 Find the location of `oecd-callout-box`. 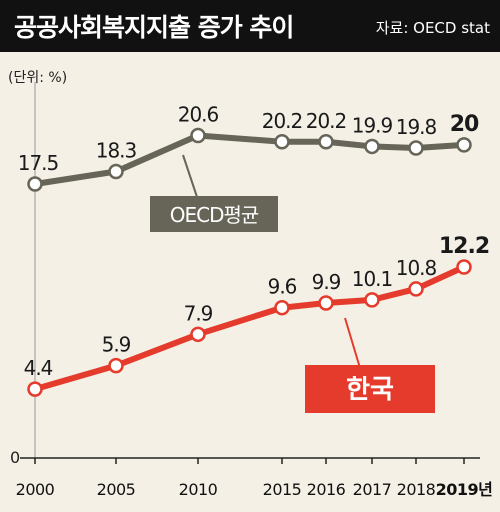

oecd-callout-box is located at coordinates (214, 214).